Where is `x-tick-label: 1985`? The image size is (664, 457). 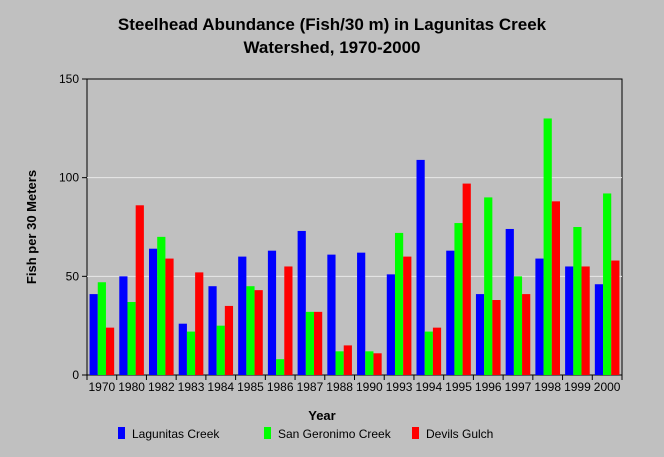 x-tick-label: 1985 is located at coordinates (250, 387).